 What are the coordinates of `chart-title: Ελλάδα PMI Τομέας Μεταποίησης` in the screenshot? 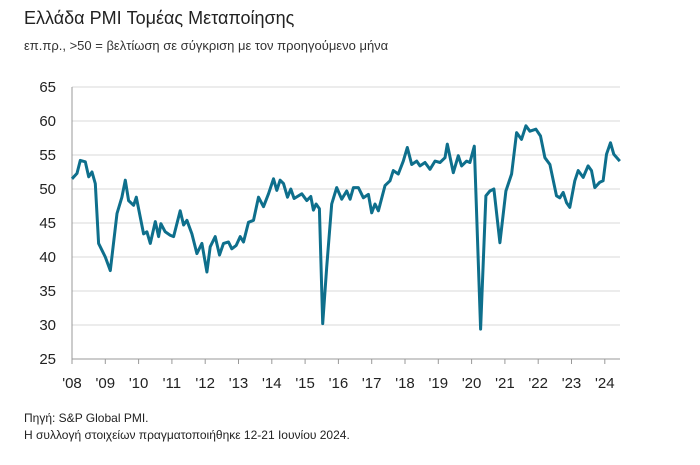 It's located at (159, 18).